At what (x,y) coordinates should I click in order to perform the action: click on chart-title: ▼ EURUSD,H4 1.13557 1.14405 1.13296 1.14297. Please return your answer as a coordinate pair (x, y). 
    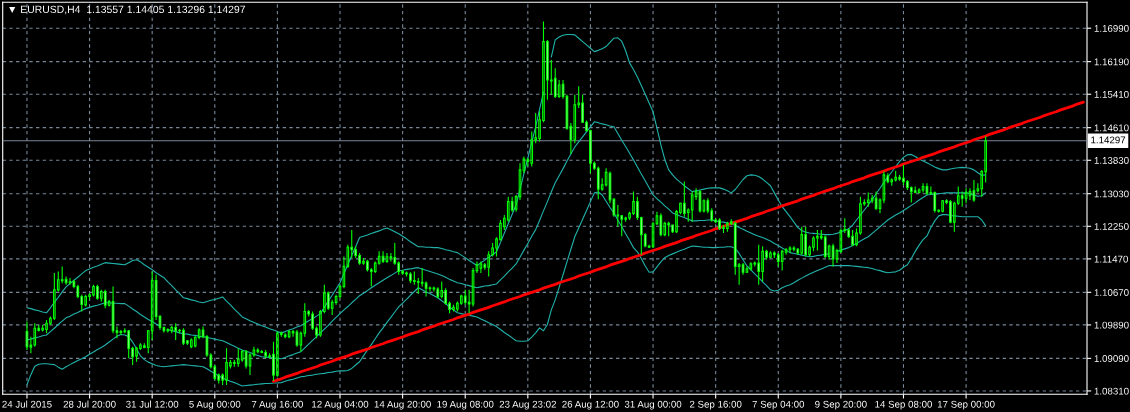
    Looking at the image, I should click on (127, 10).